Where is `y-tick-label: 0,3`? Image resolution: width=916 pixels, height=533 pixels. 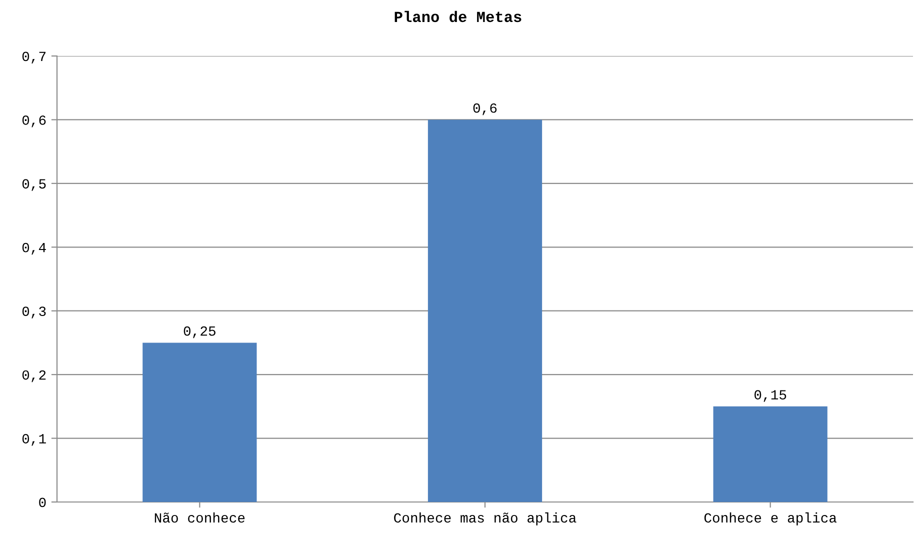
y-tick-label: 0,3 is located at coordinates (34, 312).